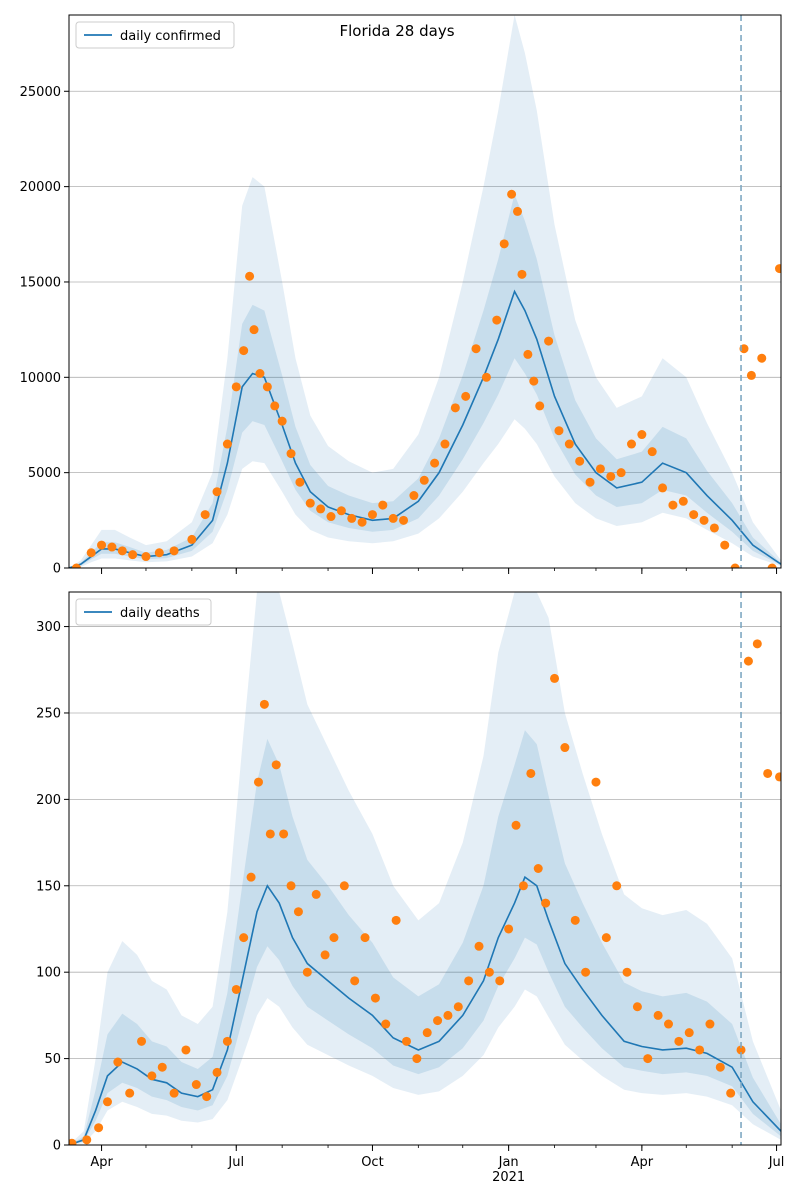 This screenshot has height=1200, width=800. What do you see at coordinates (508, 1177) in the screenshot?
I see `x-tick-label: 2021` at bounding box center [508, 1177].